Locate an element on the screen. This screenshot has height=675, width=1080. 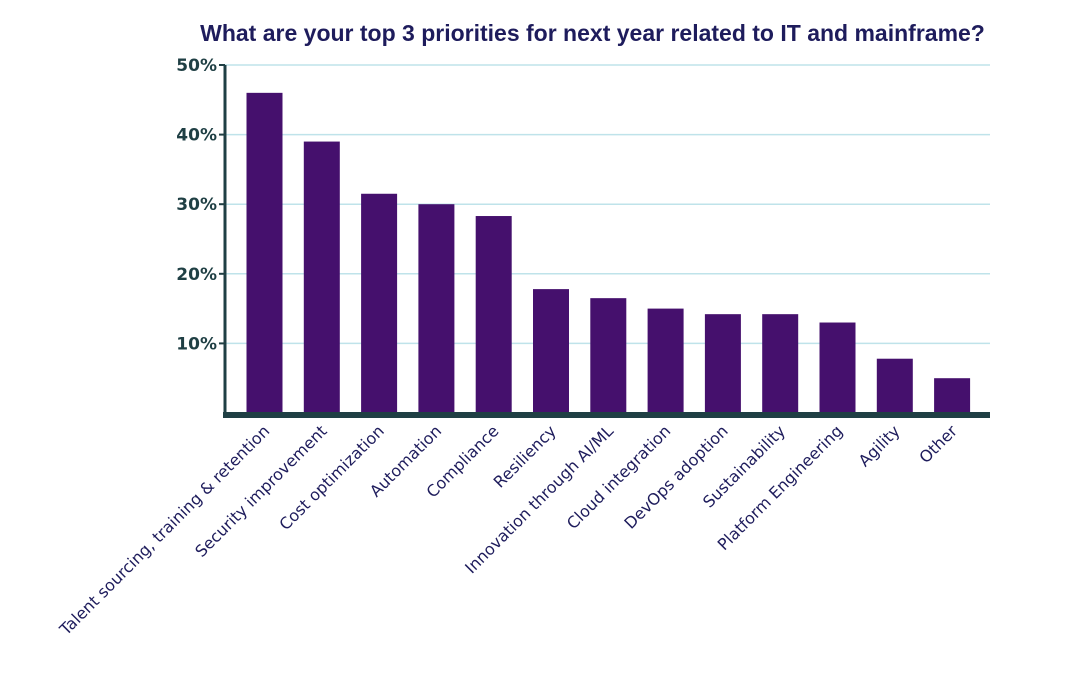
y-tick-labels: 10% 20% 30% 40% 50% is located at coordinates (196, 205).